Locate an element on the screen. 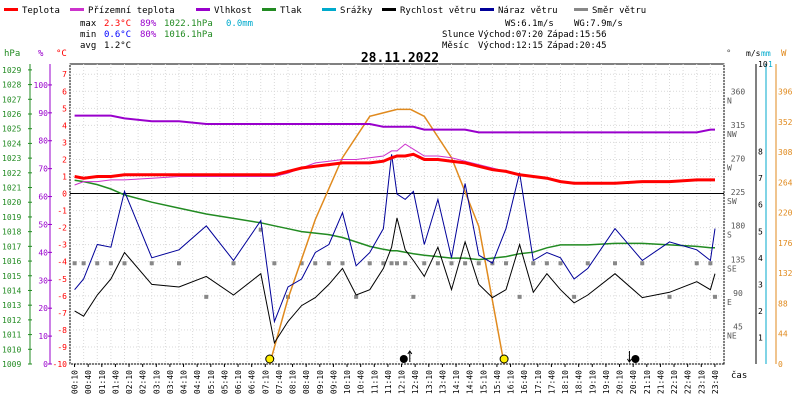  sun-label: Slunce is located at coordinates (458, 35).